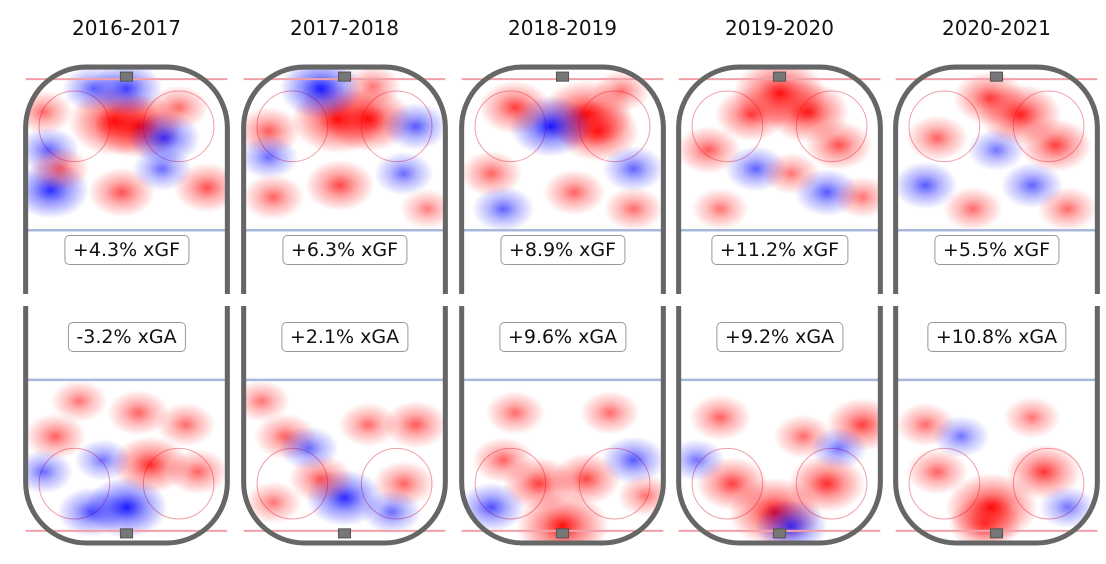  I want to click on xgf-label: +6.3% xGF, so click(344, 250).